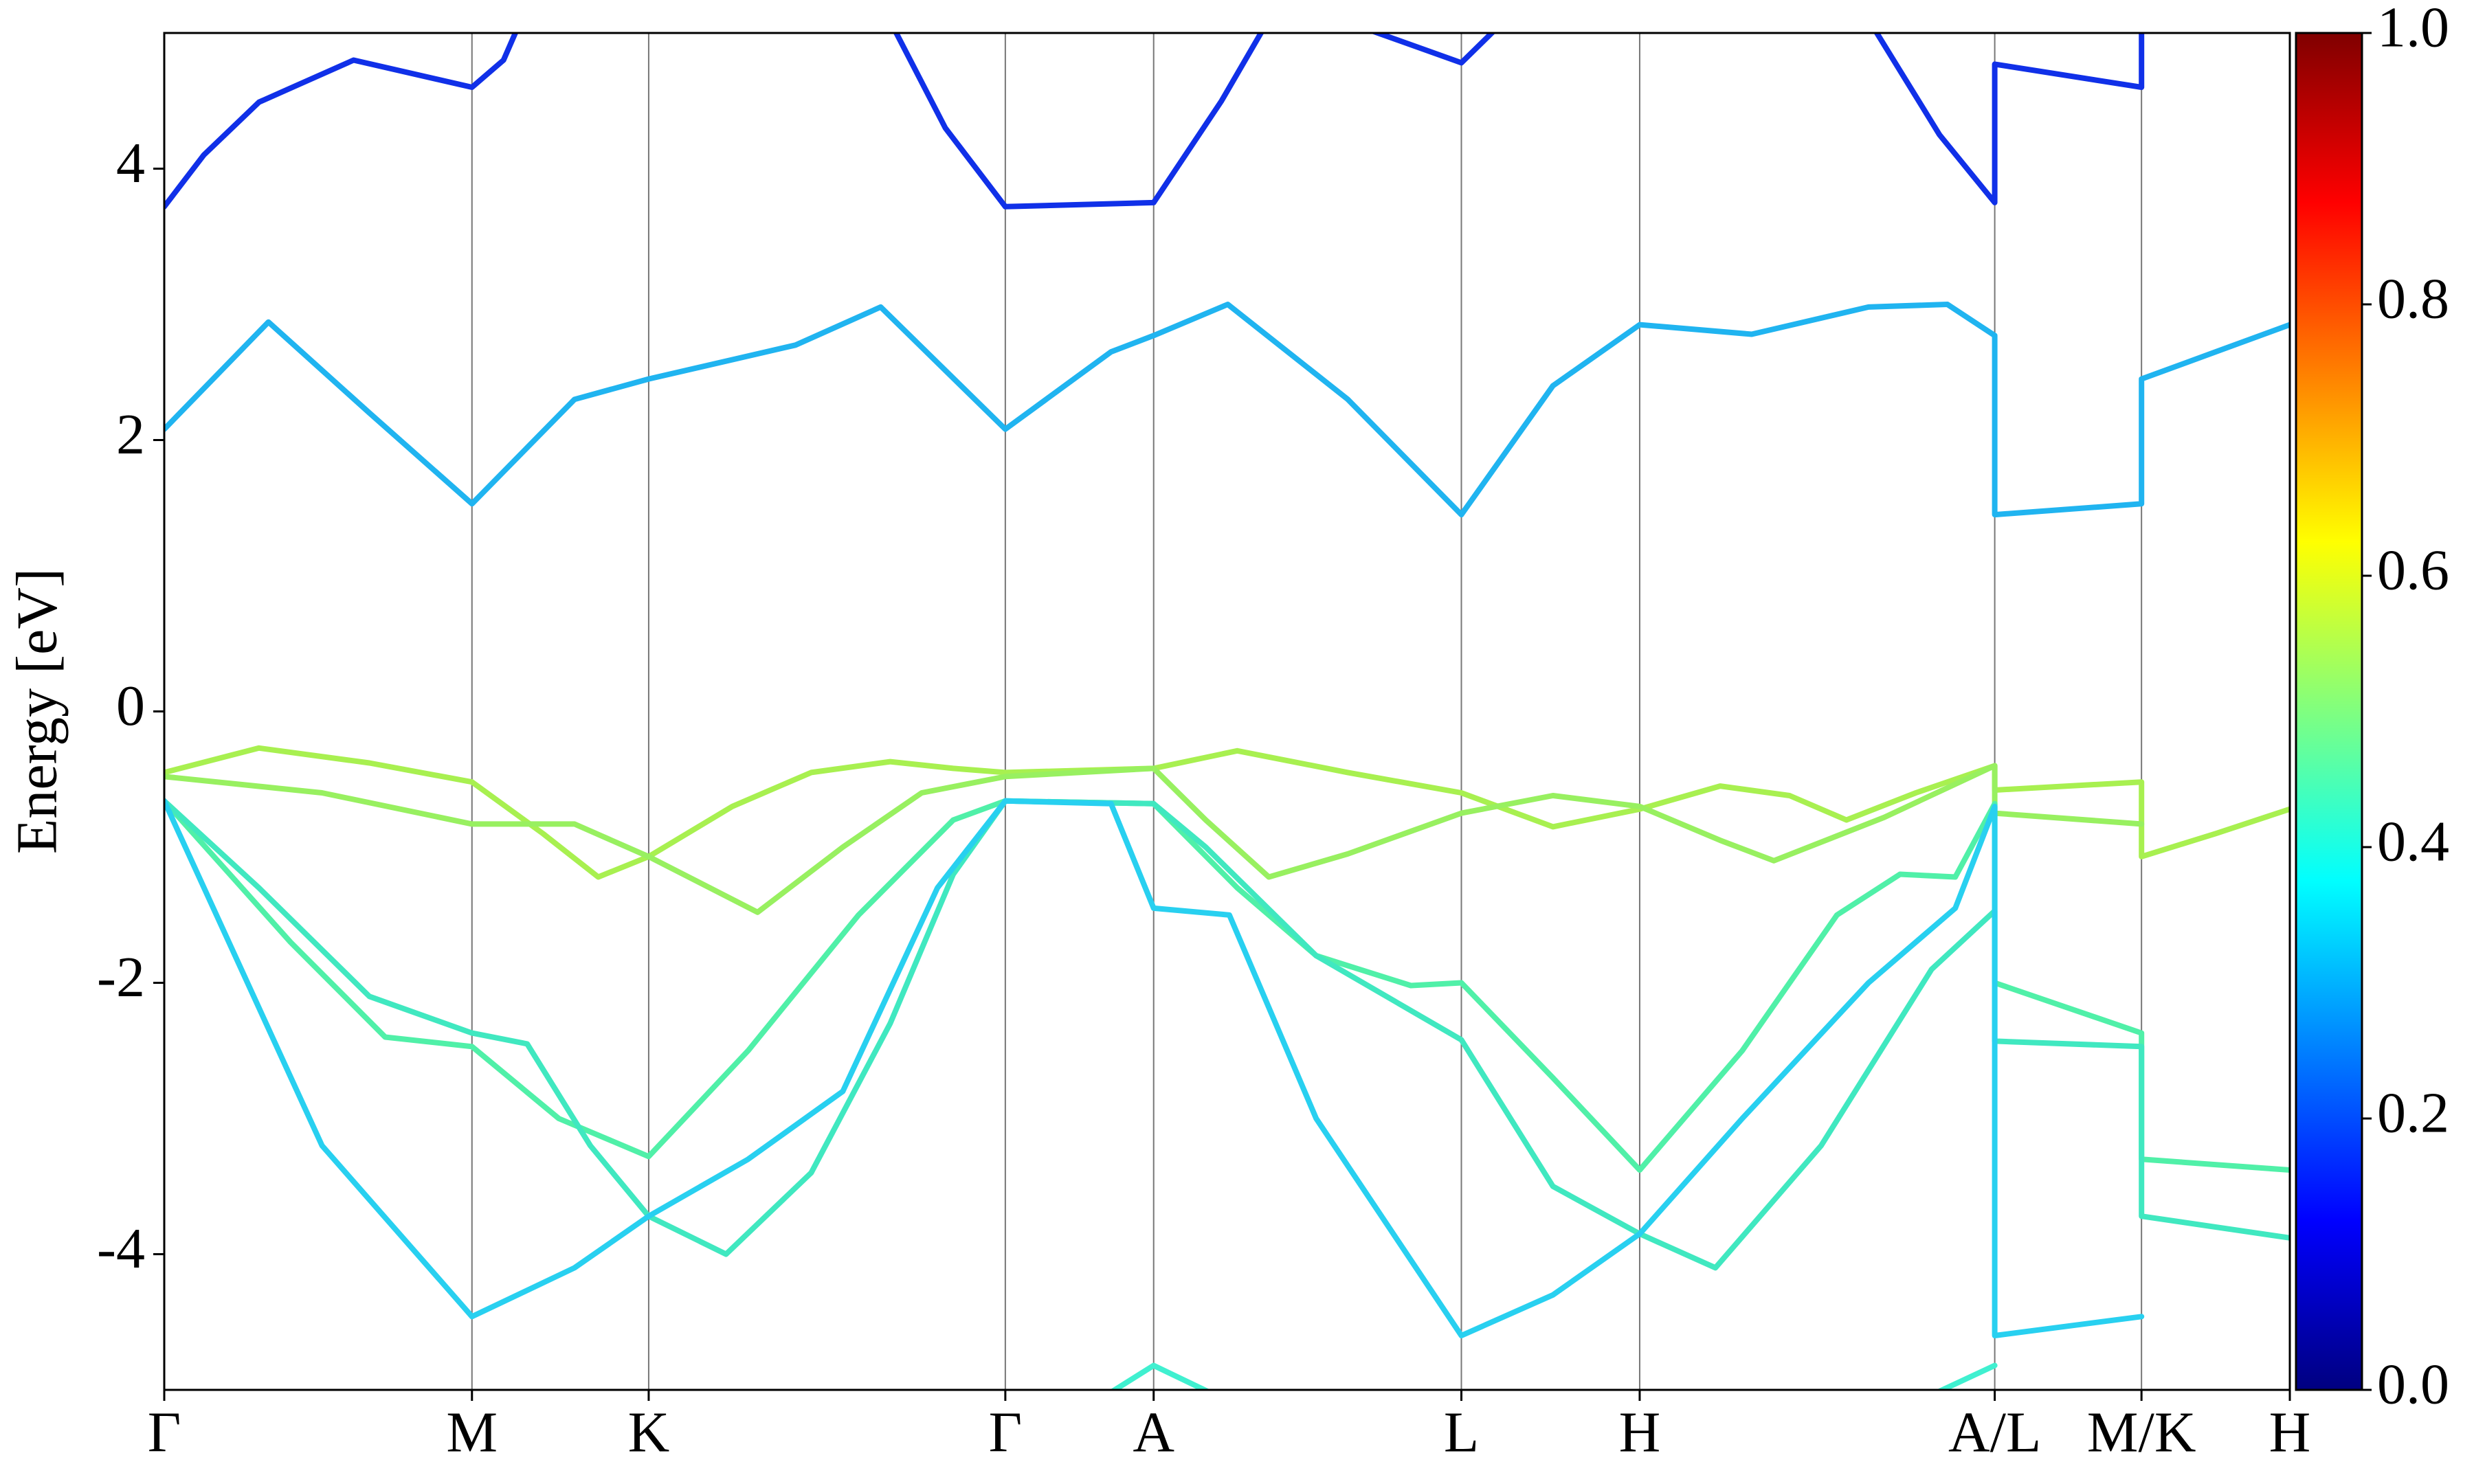 The width and height of the screenshot is (2474, 1484). What do you see at coordinates (472, 1432) in the screenshot?
I see `x-tick-label: M` at bounding box center [472, 1432].